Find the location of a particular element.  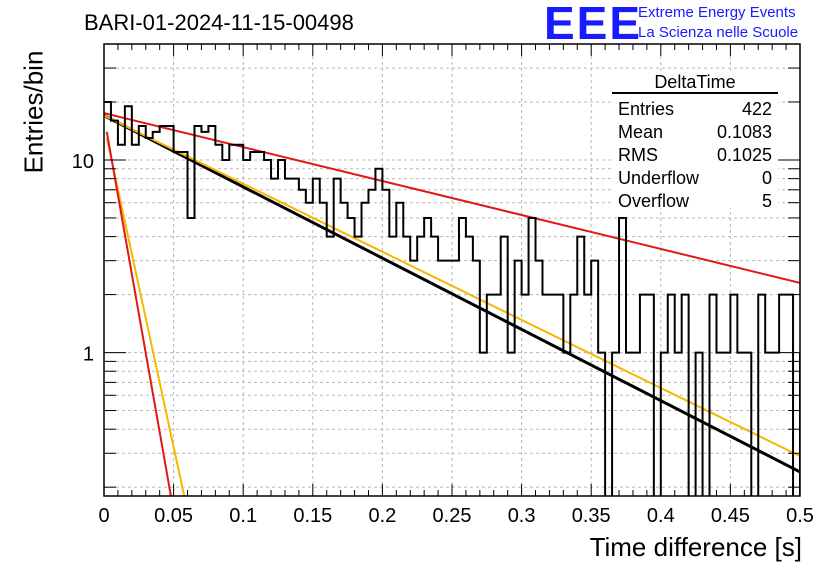

stats-label: Mean is located at coordinates (641, 132).